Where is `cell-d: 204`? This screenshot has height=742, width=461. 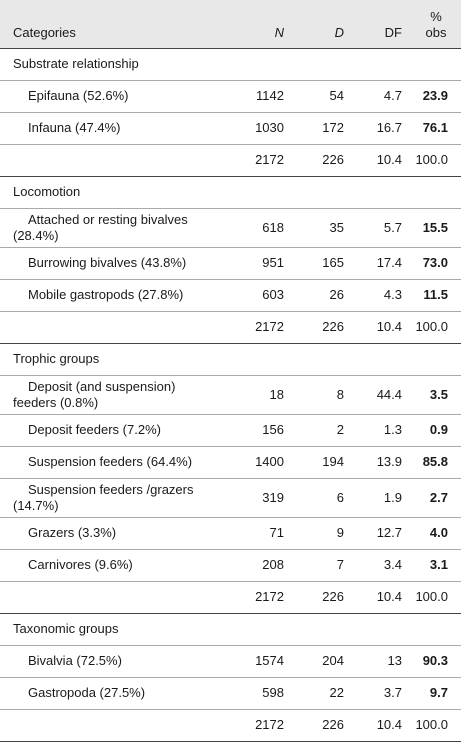 cell-d: 204 is located at coordinates (333, 660).